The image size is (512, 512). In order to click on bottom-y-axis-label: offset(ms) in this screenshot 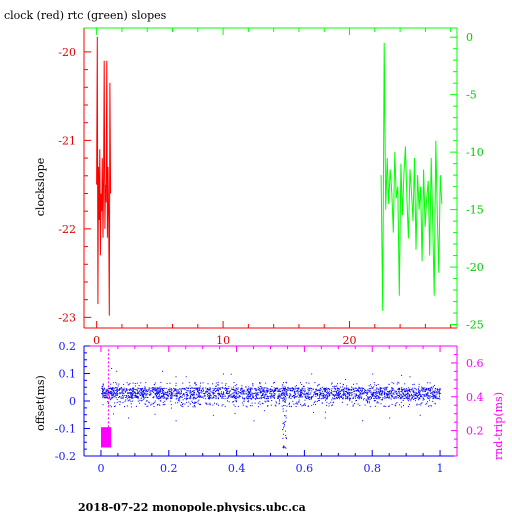, I will do `click(40, 403)`.